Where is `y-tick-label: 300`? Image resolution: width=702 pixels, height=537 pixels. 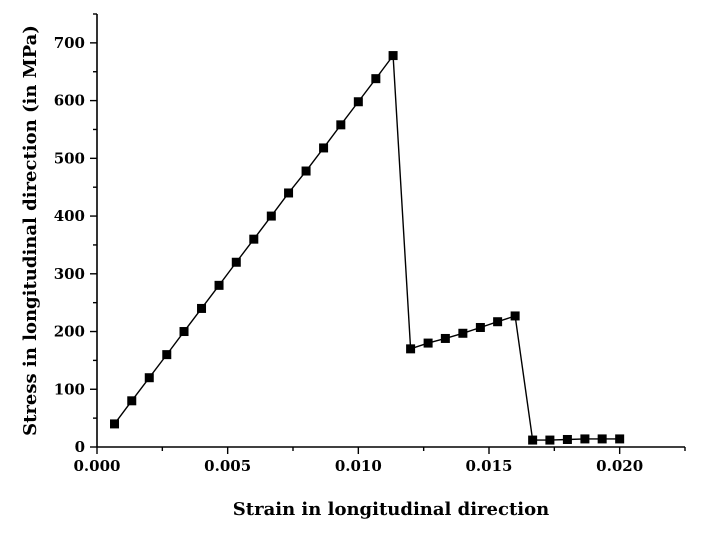 y-tick-label: 300 is located at coordinates (69, 274).